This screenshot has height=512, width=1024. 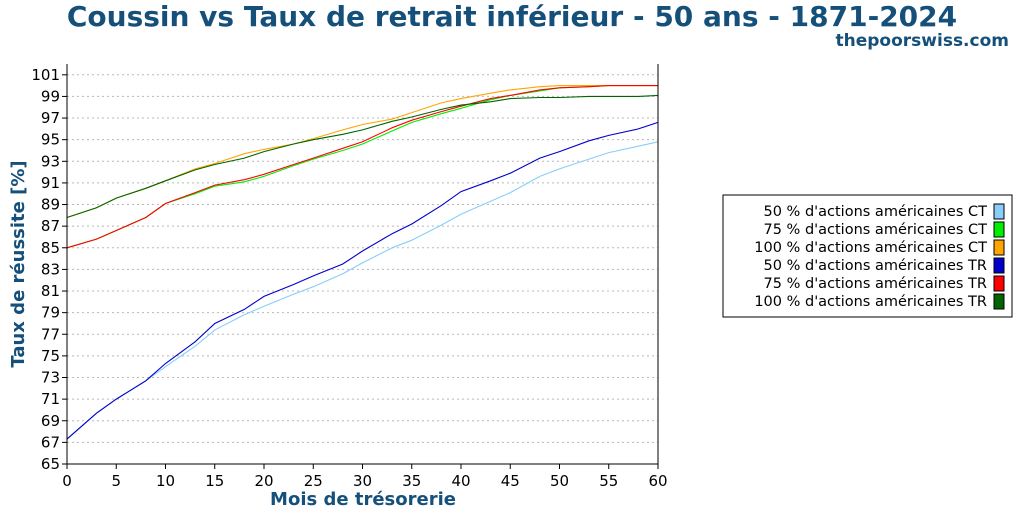 I want to click on y-tick-label: 97, so click(x=50, y=118).